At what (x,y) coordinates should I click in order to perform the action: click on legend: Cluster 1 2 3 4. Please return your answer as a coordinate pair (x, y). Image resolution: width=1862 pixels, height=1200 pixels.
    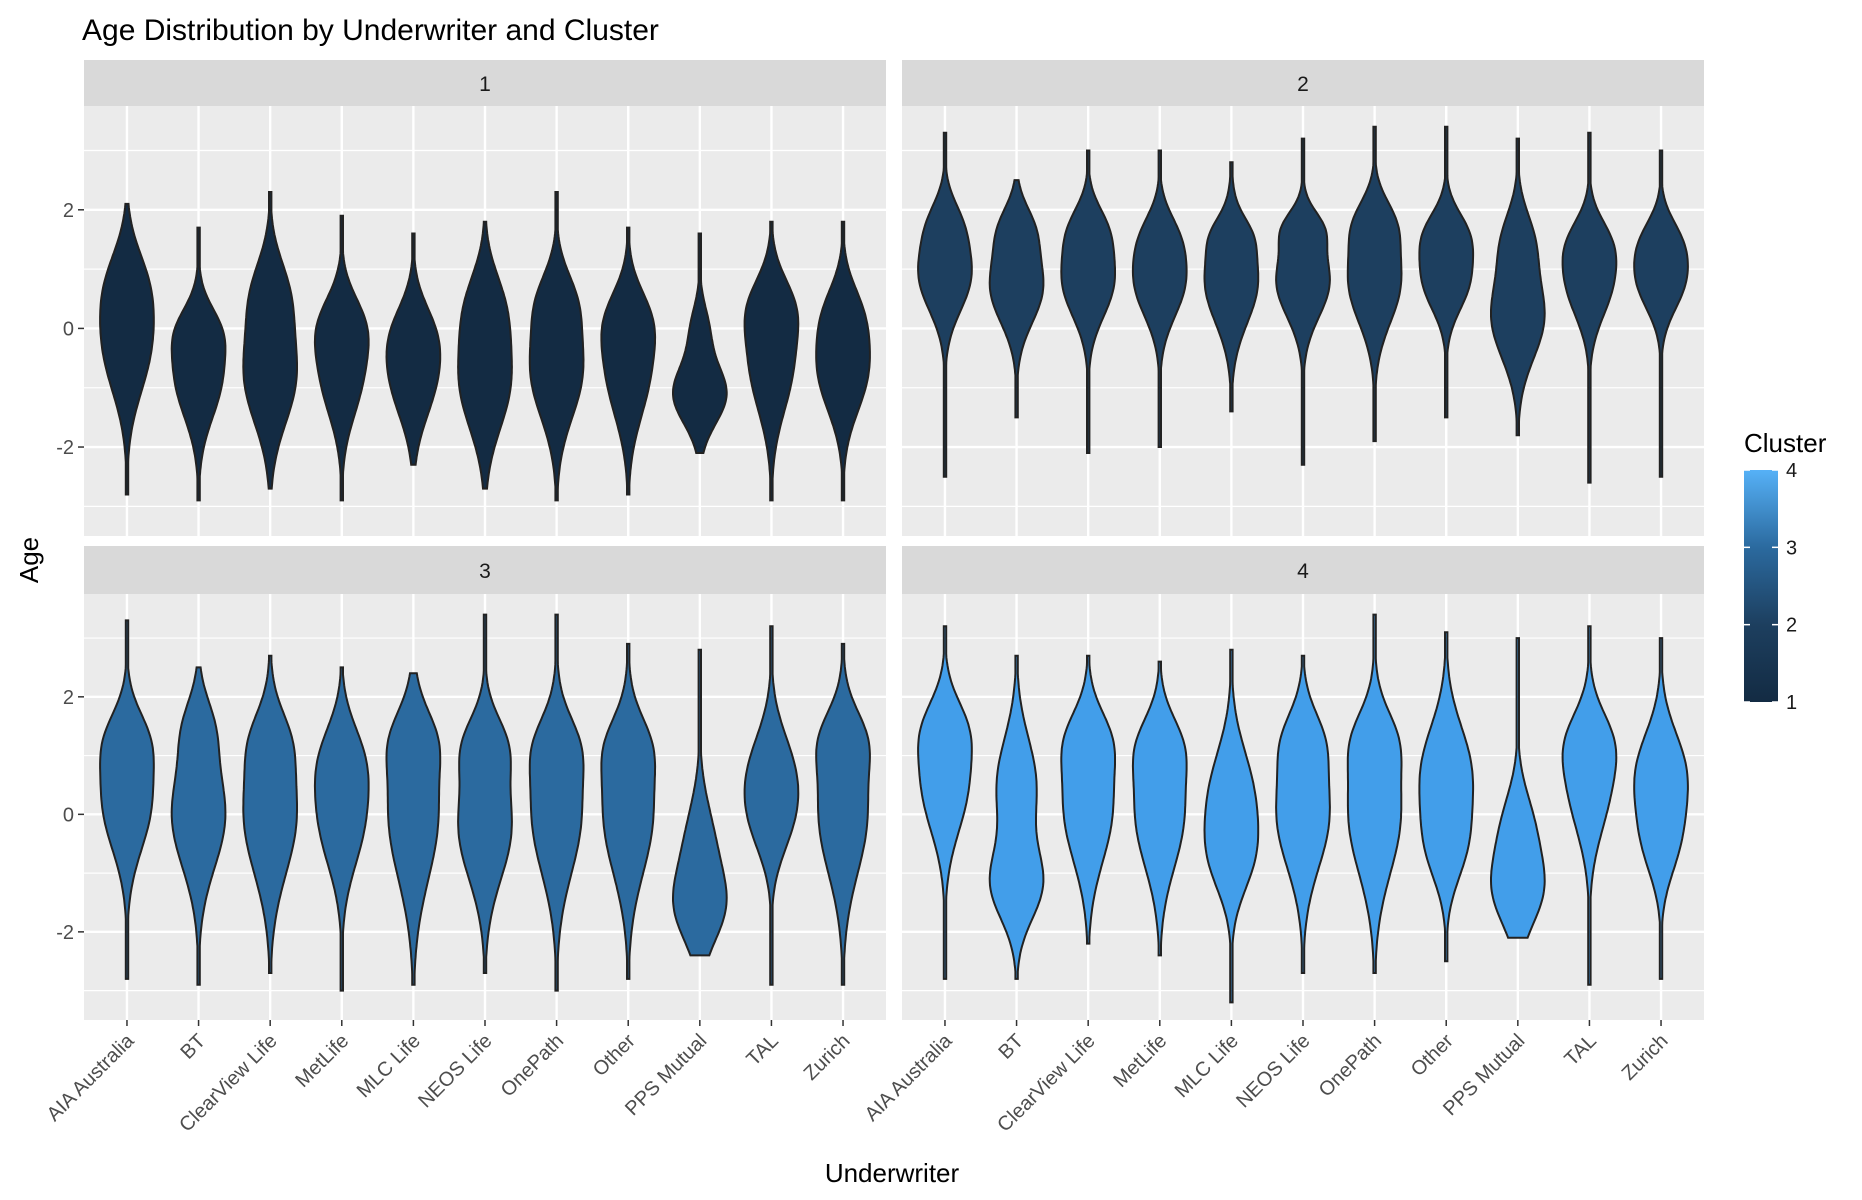
    Looking at the image, I should click on (1785, 571).